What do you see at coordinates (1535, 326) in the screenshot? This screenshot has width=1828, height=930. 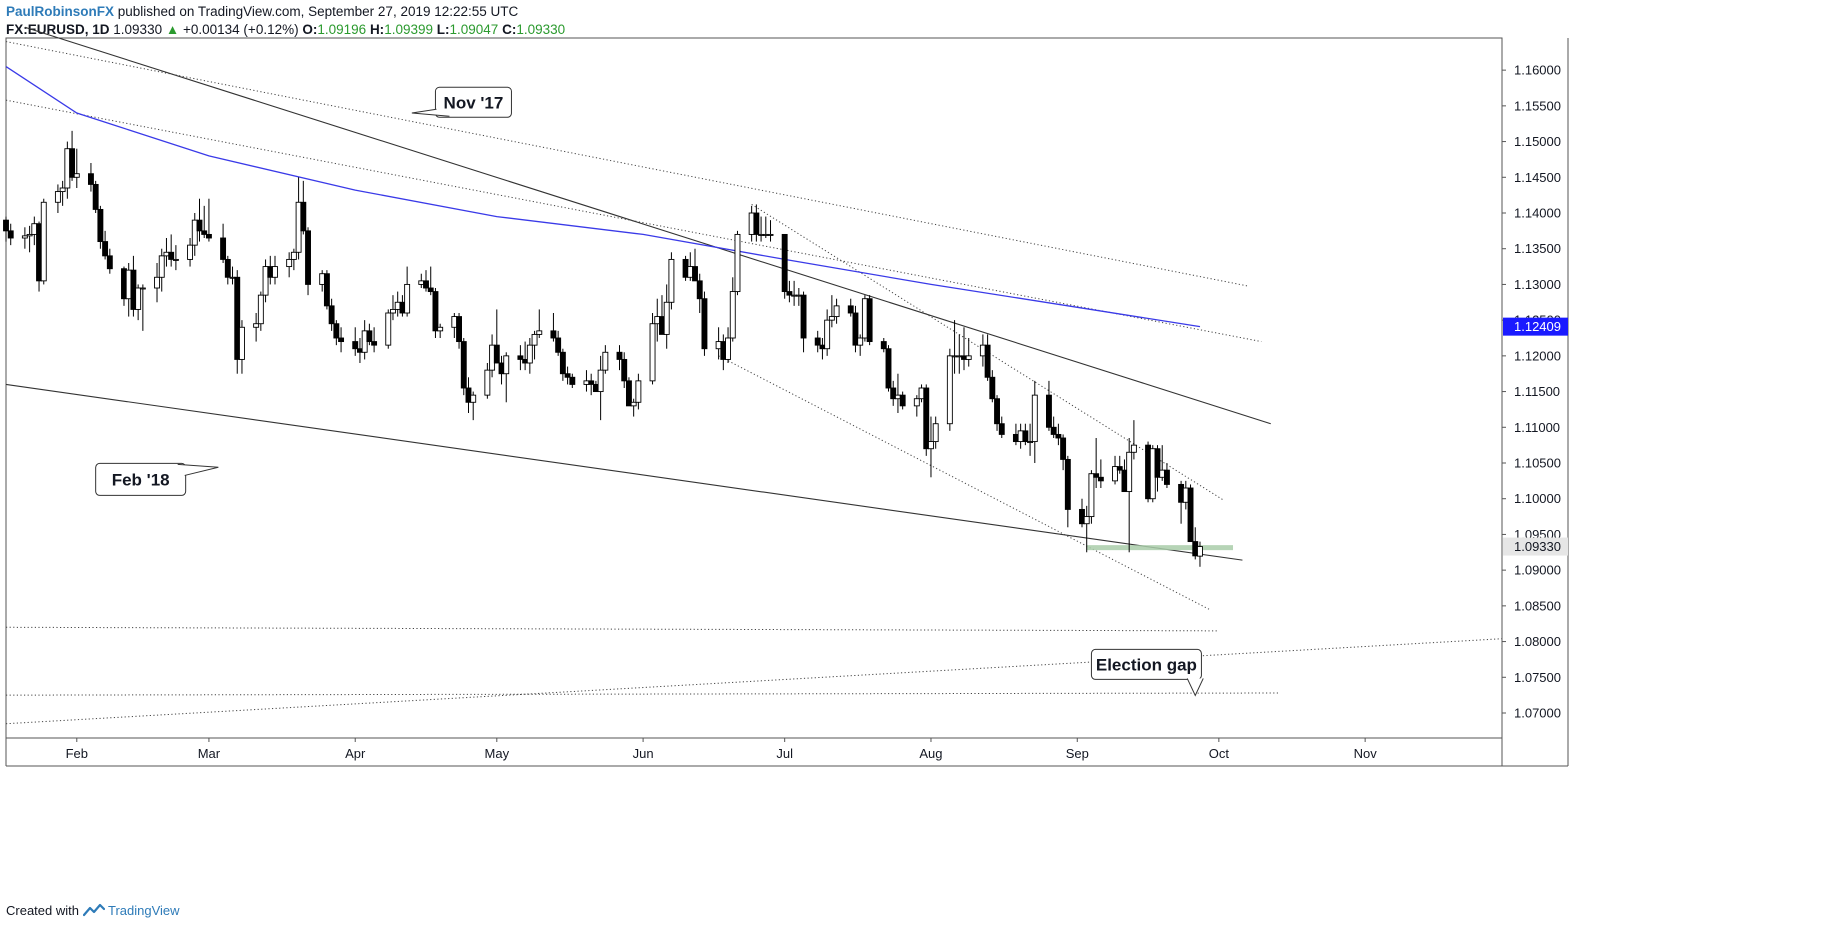 I see `moving-average-price-label: 1.12409` at bounding box center [1535, 326].